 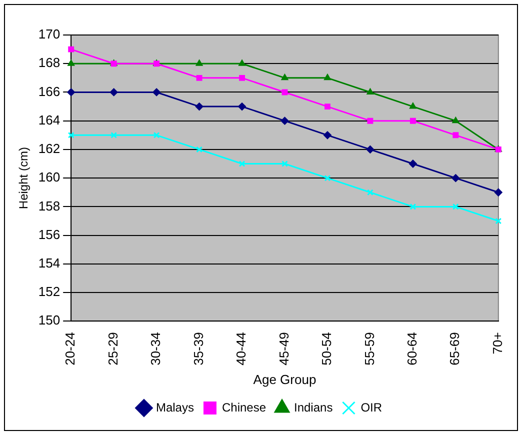 What do you see at coordinates (49, 62) in the screenshot?
I see `y-tick-label: 168` at bounding box center [49, 62].